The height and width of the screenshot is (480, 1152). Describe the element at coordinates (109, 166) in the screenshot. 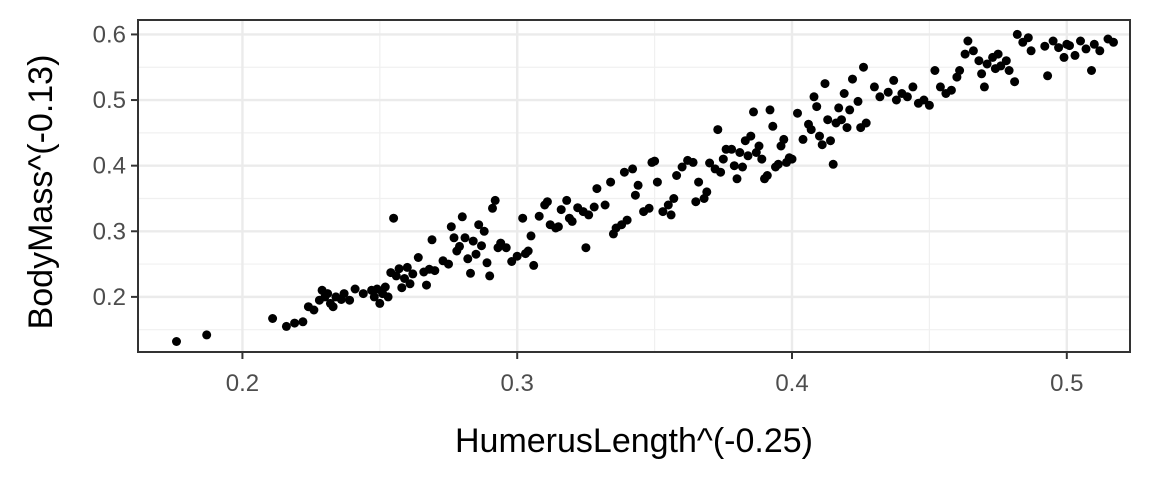

I see `y-tick-label: 0.4` at that location.